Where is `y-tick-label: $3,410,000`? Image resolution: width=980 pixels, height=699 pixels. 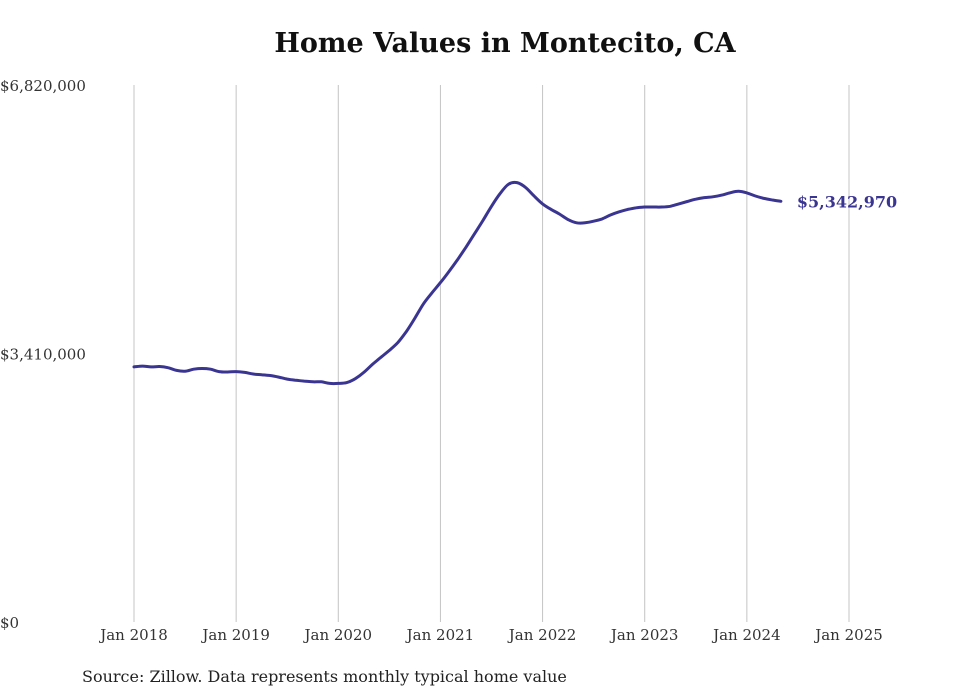 y-tick-label: $3,410,000 is located at coordinates (43, 355).